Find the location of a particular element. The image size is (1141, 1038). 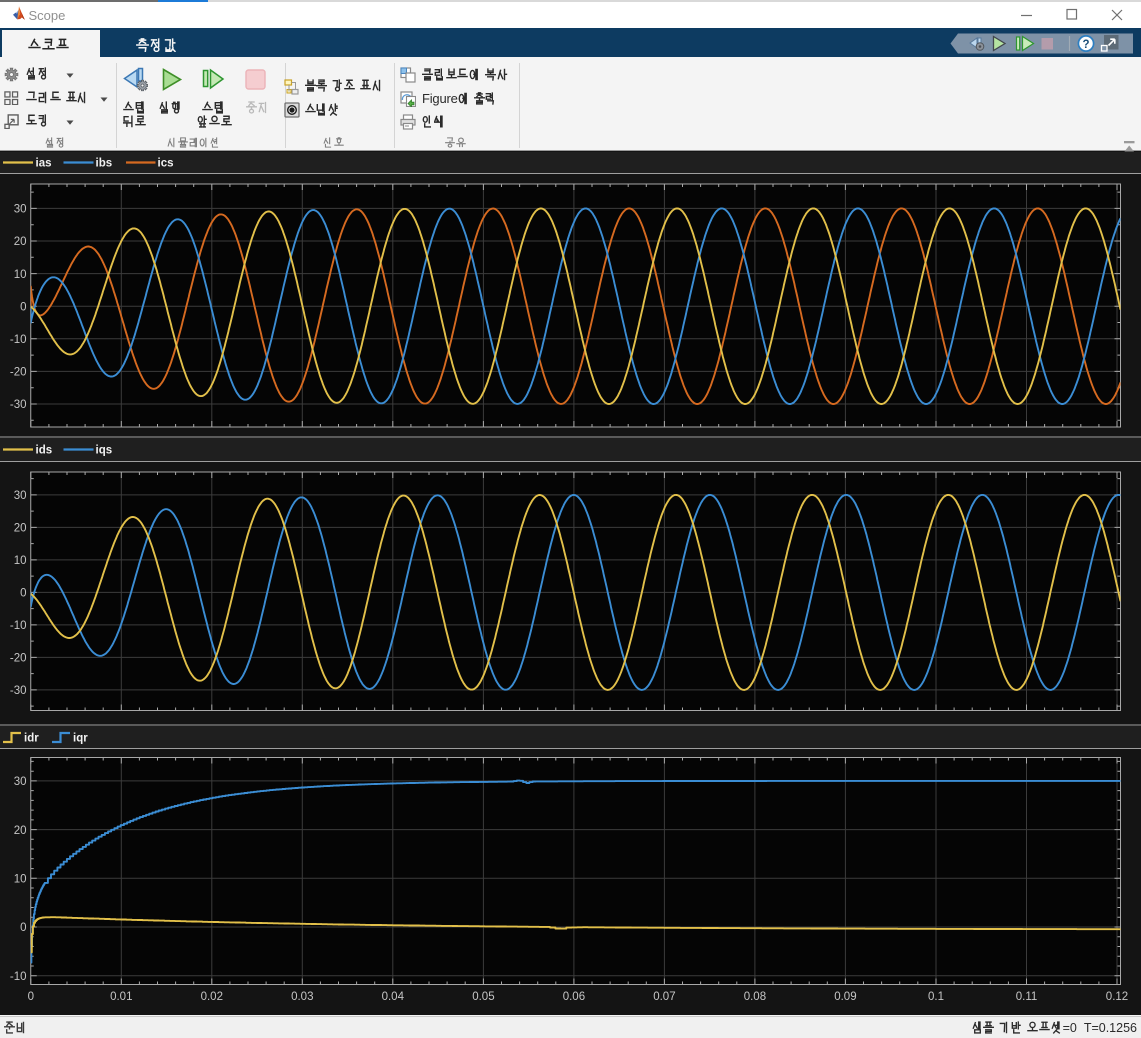

svg-text: 0.05 is located at coordinates (483, 997).